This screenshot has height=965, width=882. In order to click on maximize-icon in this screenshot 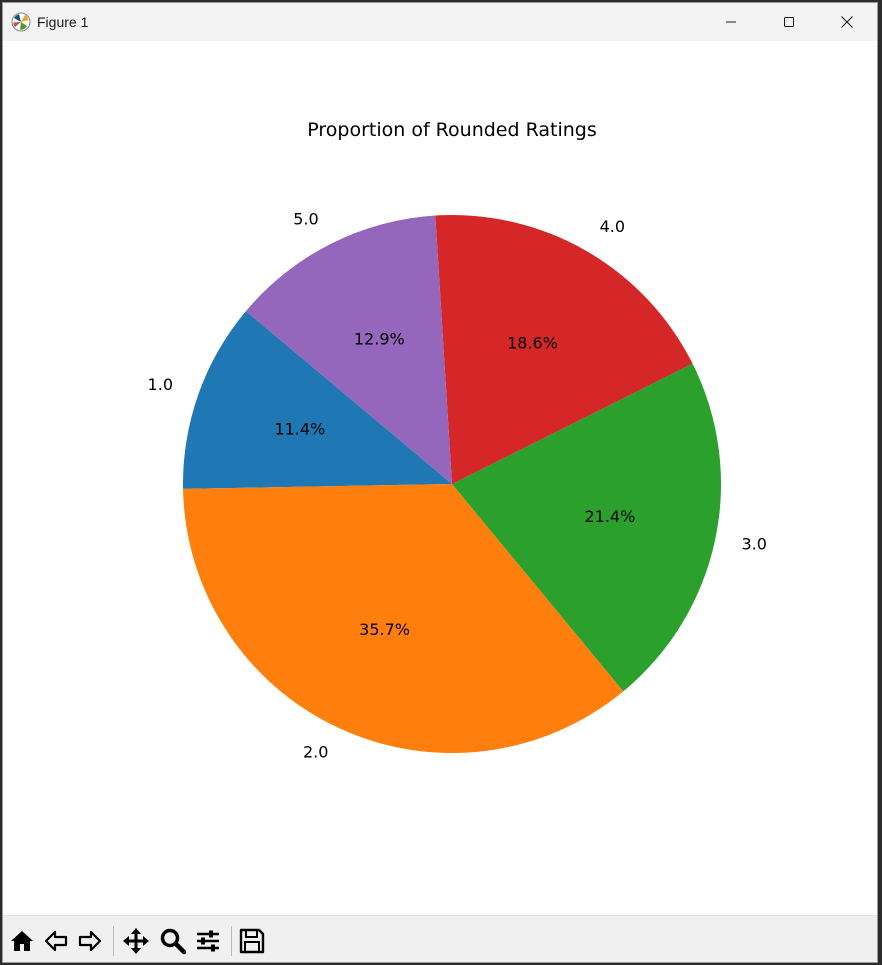, I will do `click(789, 22)`.